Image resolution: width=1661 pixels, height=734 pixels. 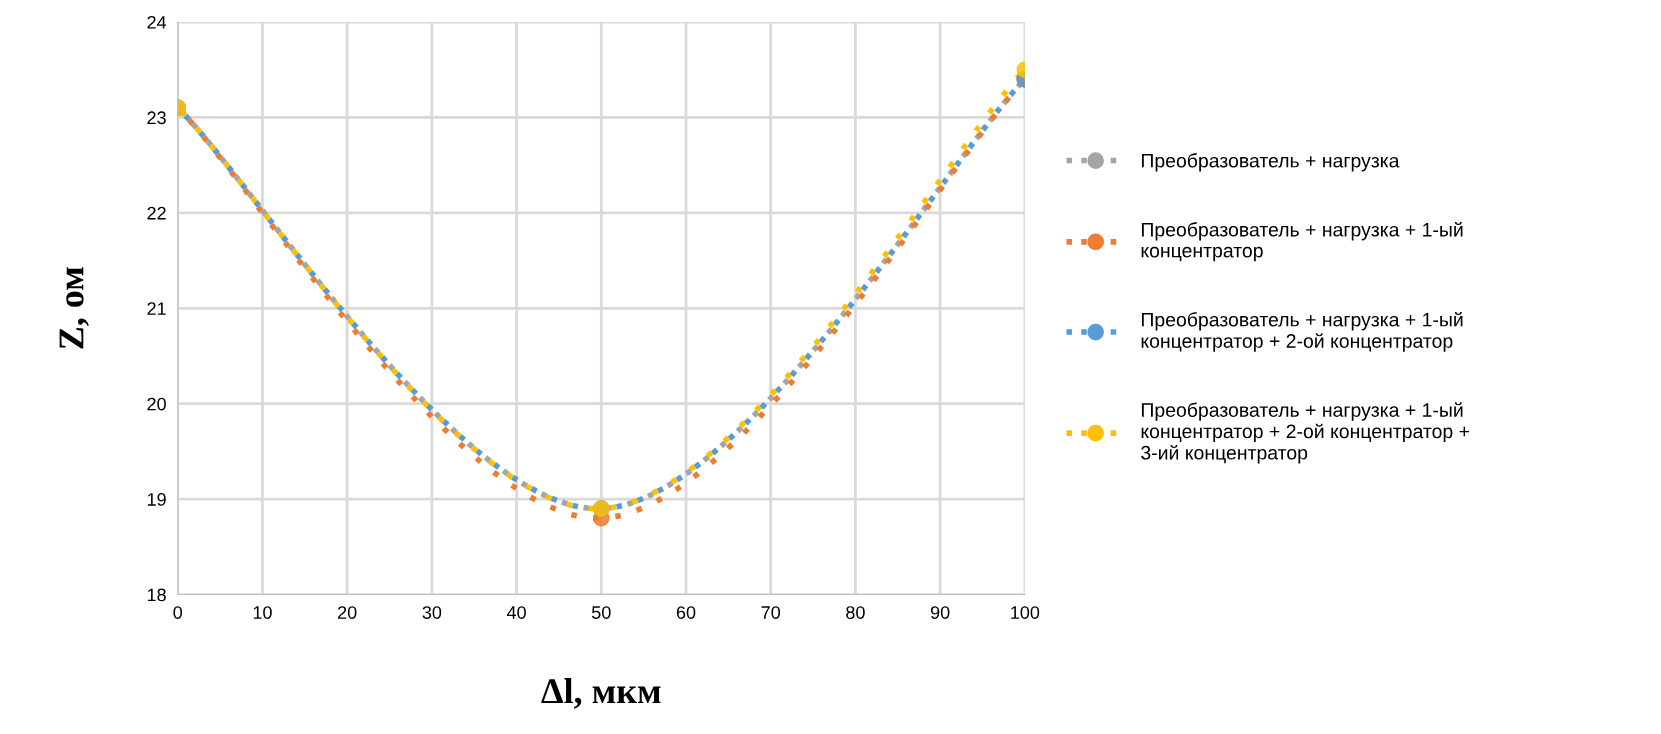 I want to click on y-tick-label: 20, so click(x=156, y=404).